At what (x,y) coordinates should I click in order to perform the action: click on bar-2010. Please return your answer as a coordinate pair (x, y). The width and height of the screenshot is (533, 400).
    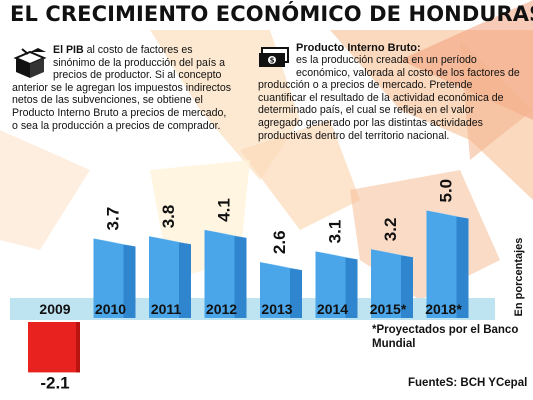
    Looking at the image, I should click on (108, 278).